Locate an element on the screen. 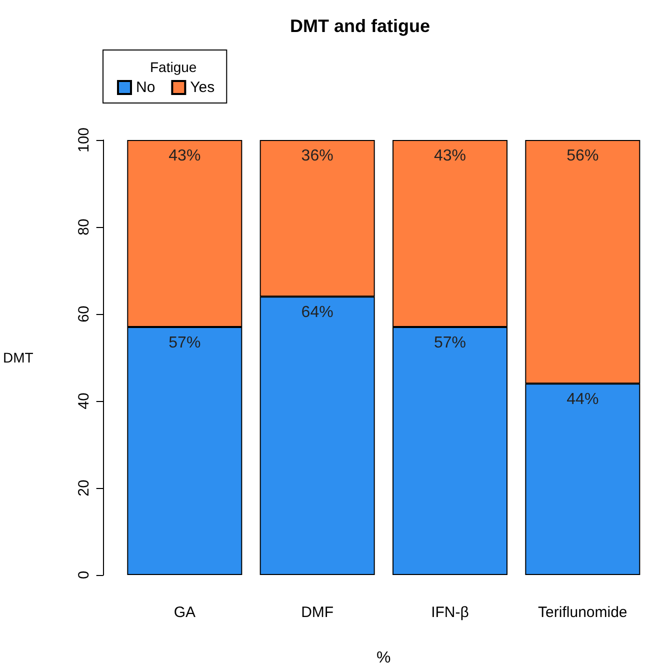  y-tick-label: 60 is located at coordinates (83, 314).